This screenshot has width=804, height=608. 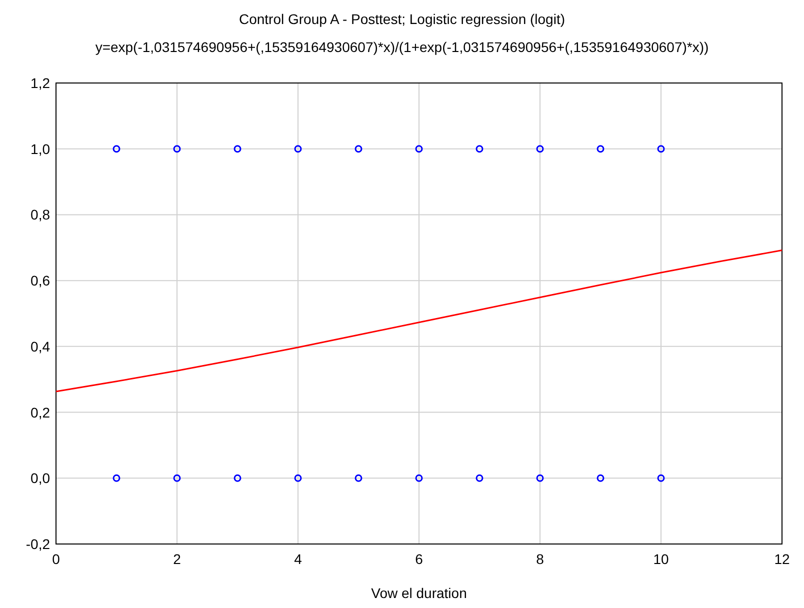 What do you see at coordinates (40, 412) in the screenshot?
I see `y-tick-label: 0,2` at bounding box center [40, 412].